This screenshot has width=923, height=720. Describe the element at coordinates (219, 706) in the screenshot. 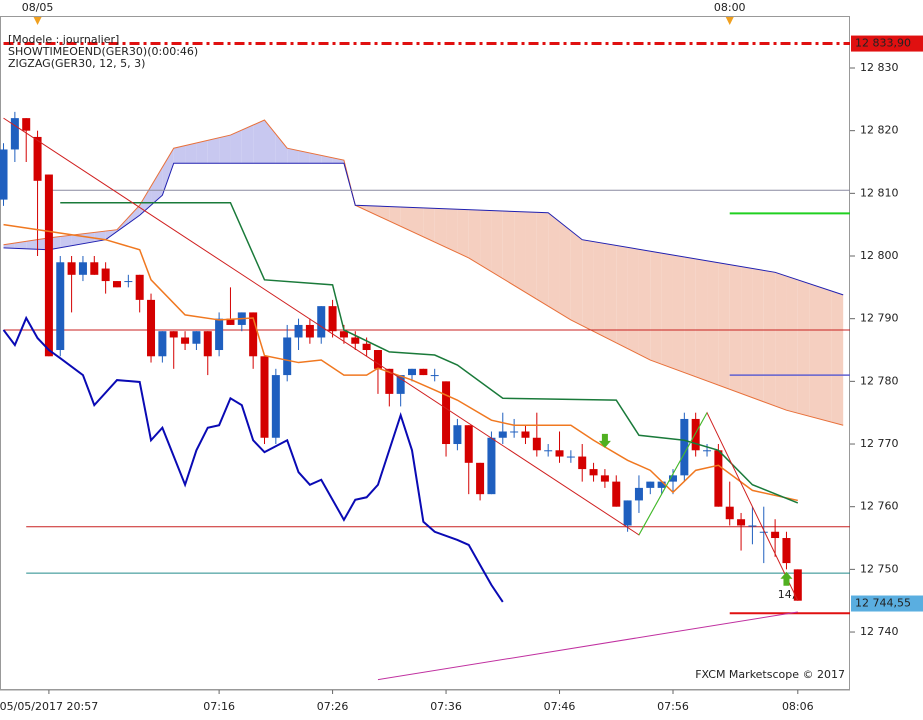

I see `x-tick-label: 07:16` at that location.